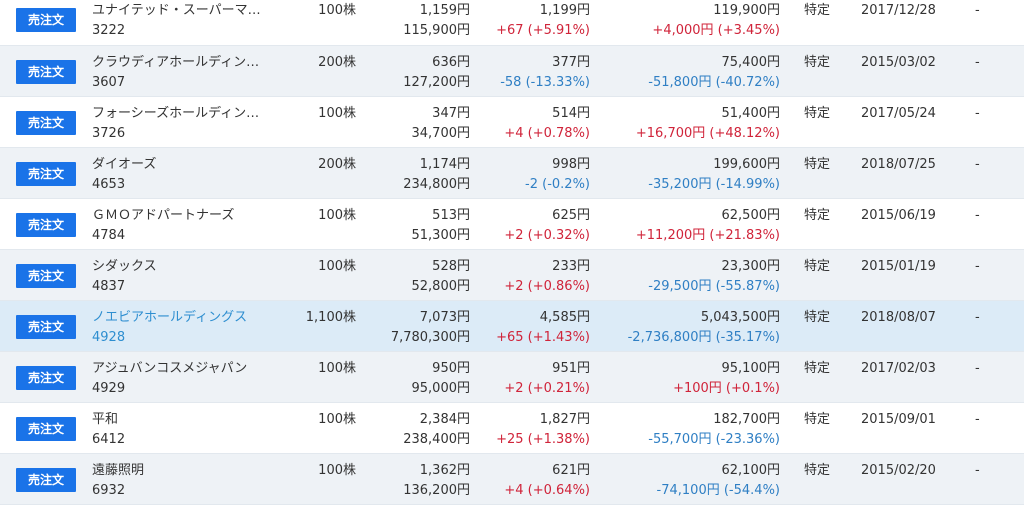 This screenshot has width=1024, height=508. Describe the element at coordinates (170, 368) in the screenshot. I see `stock-name: アジュバンコスメジャパン` at that location.